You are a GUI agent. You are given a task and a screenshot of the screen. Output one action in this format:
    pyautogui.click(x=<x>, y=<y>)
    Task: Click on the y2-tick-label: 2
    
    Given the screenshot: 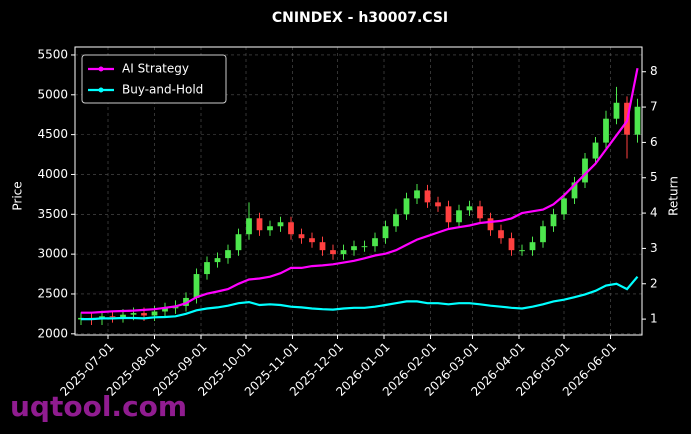 What is the action you would take?
    pyautogui.click(x=654, y=283)
    